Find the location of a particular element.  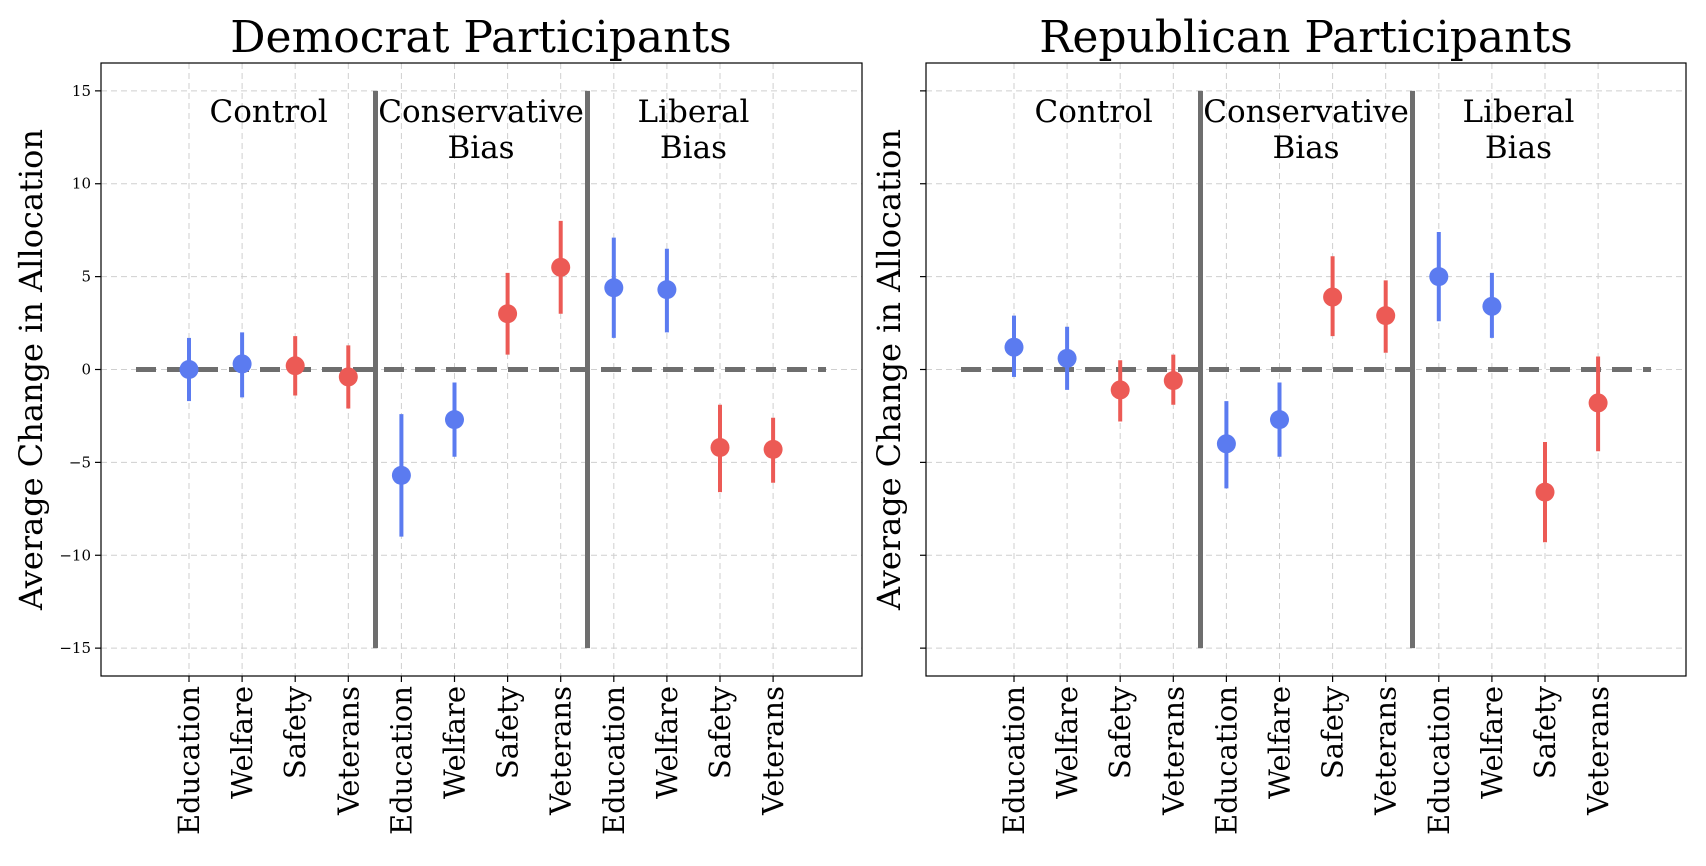

y-tick-label: 0 is located at coordinates (86, 370).